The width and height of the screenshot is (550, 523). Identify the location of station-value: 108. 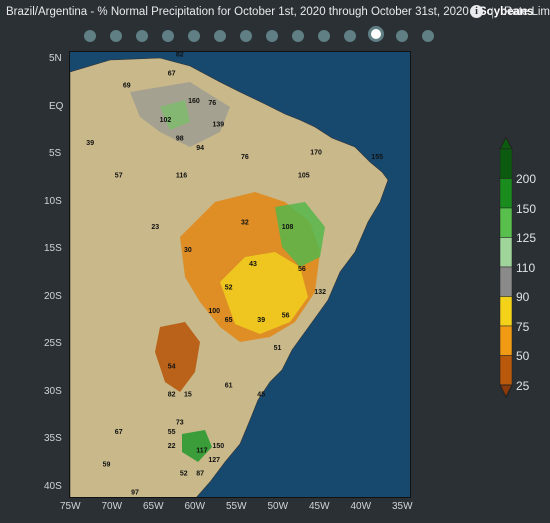
(288, 227).